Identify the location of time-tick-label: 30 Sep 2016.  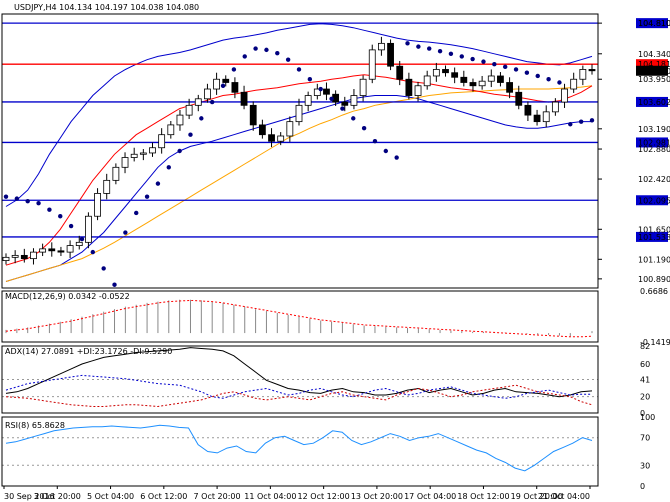
(29, 496).